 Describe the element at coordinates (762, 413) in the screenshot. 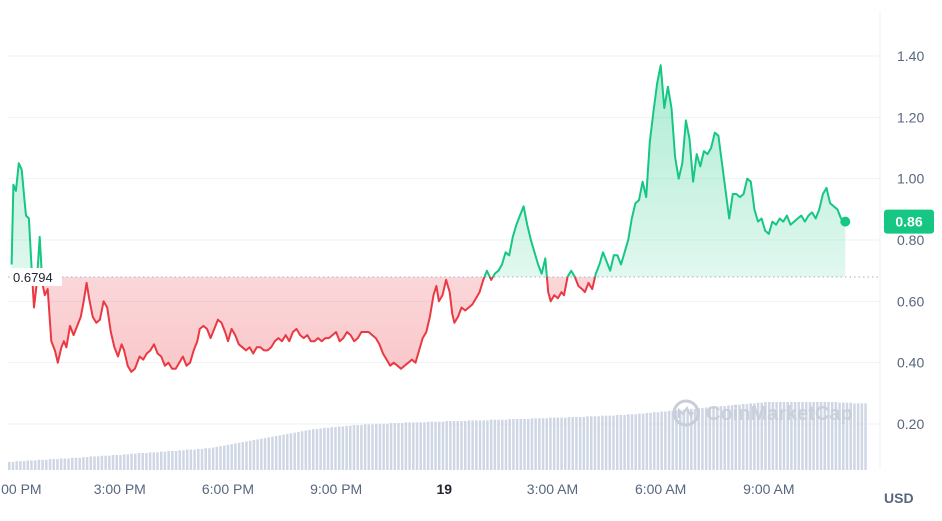

I see `coinmarketcap-watermark: CoinMarketCap` at that location.